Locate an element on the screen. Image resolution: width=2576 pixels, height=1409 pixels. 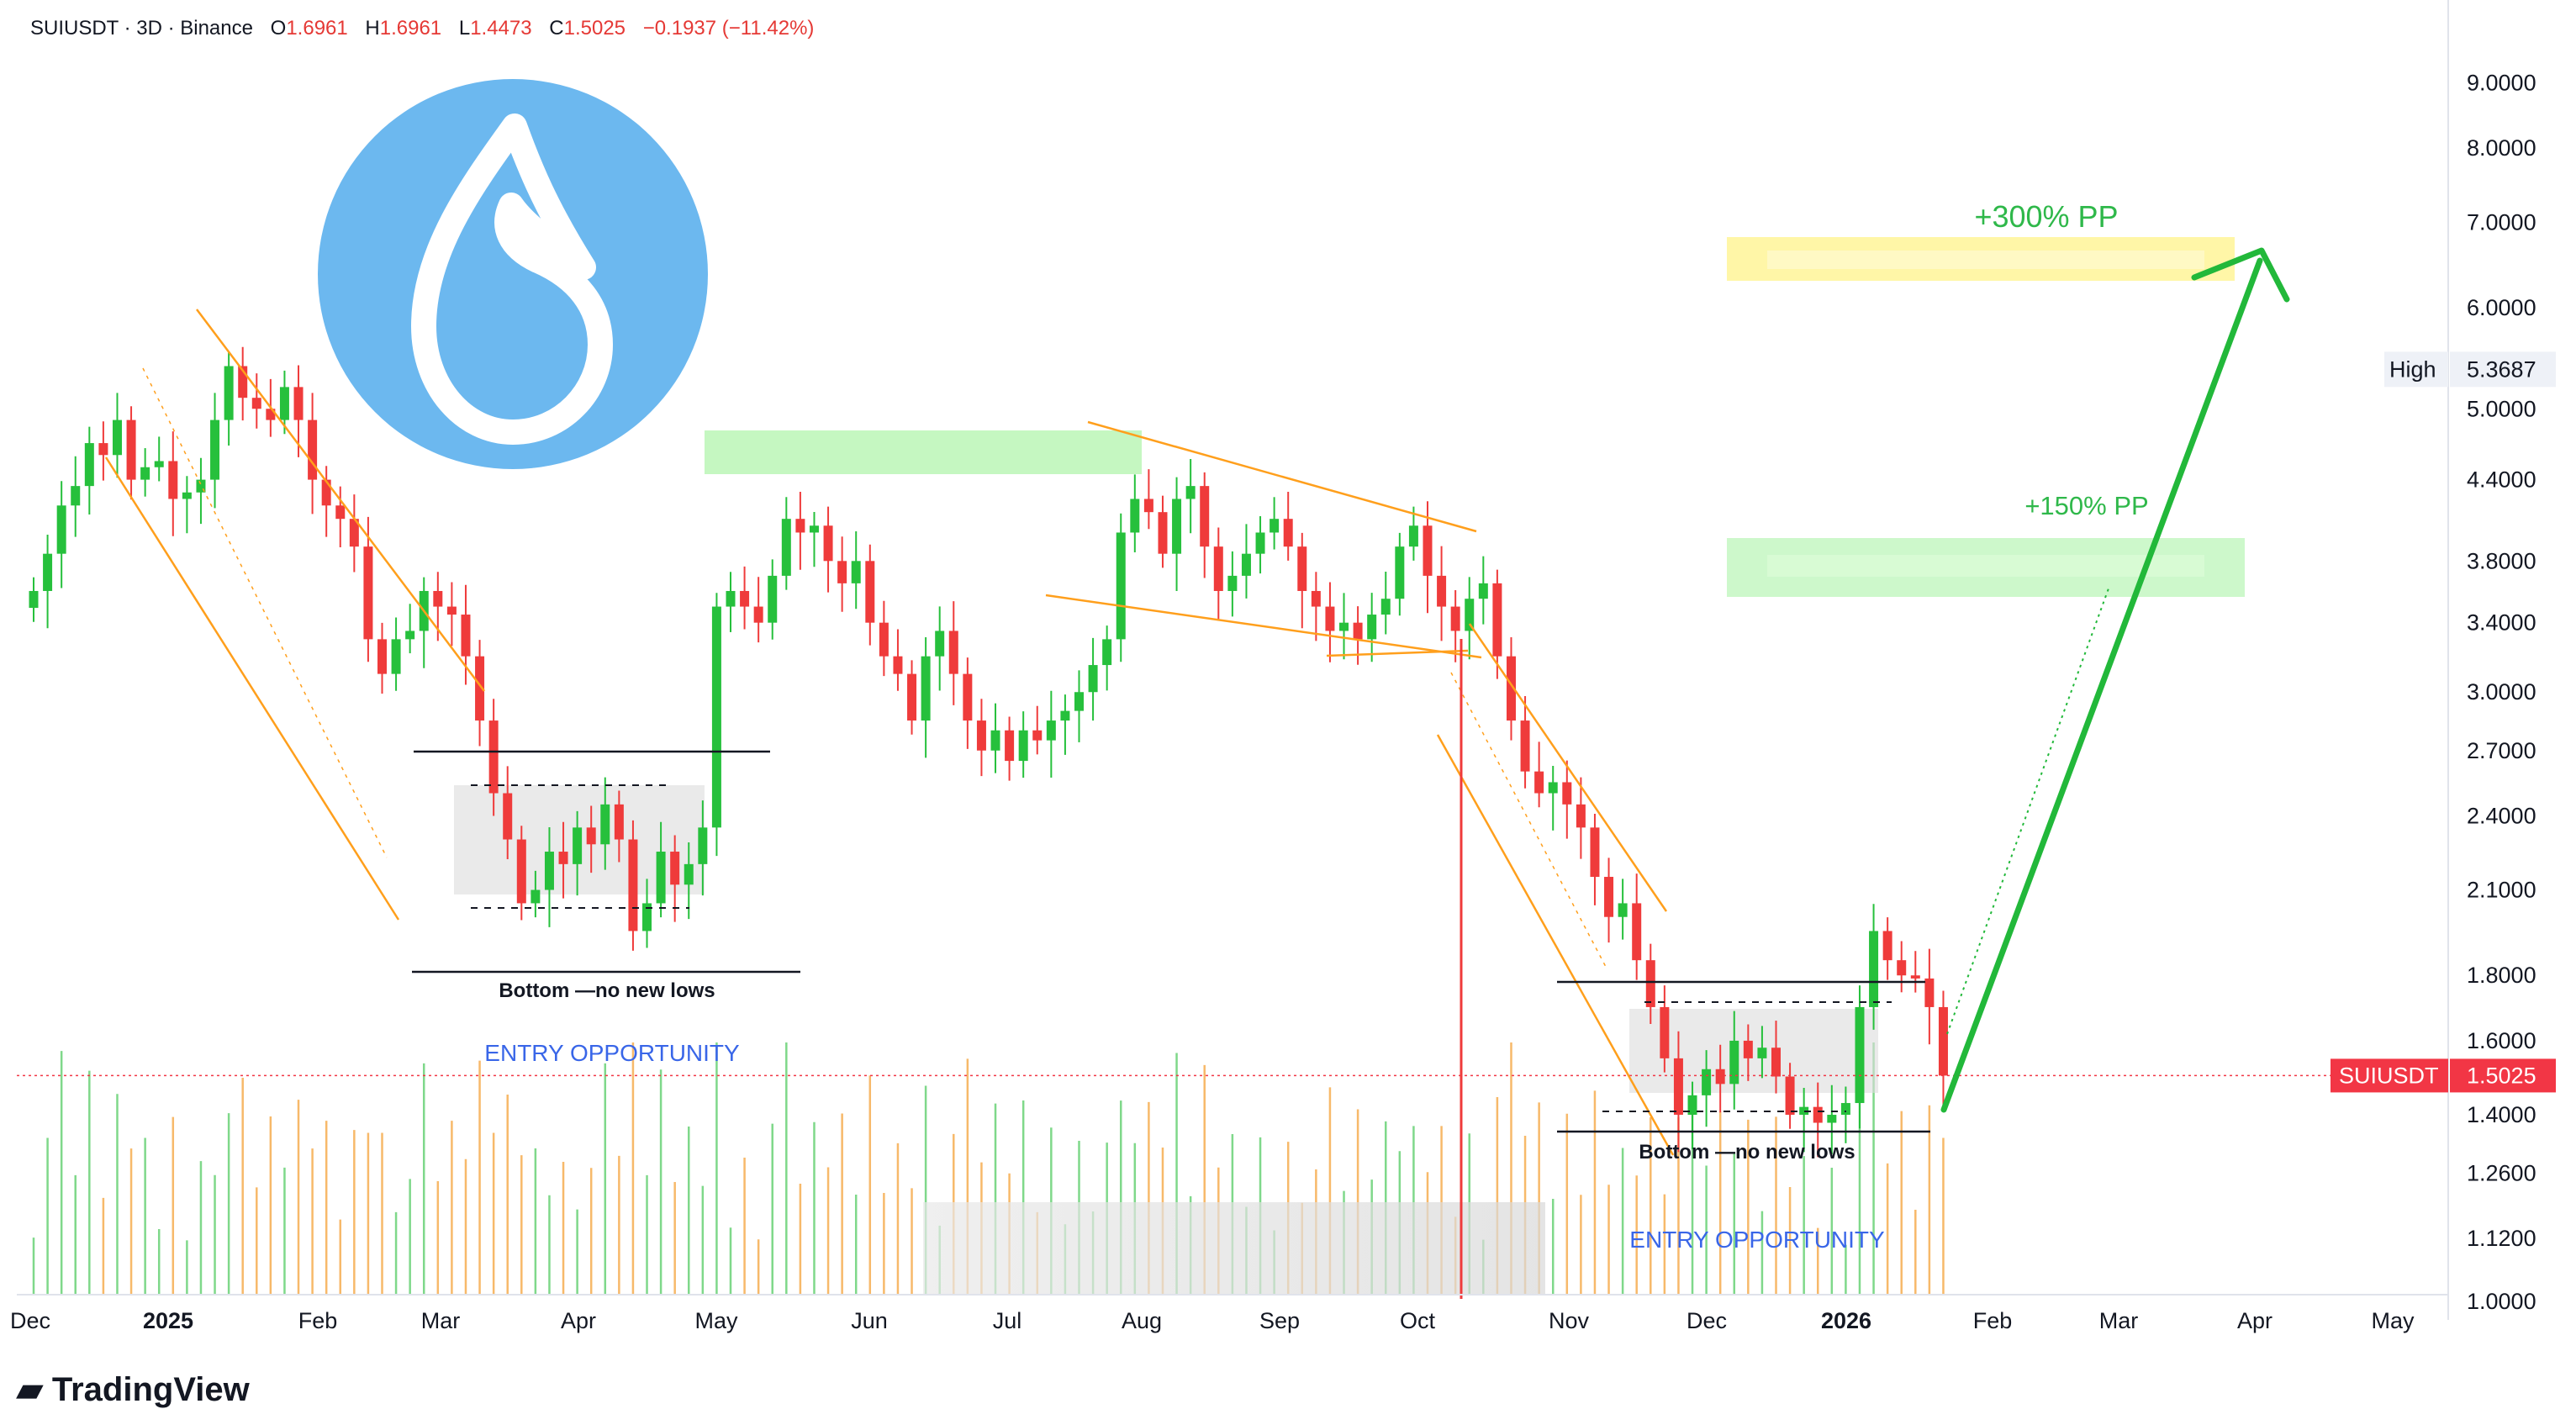
symbol-price-tag is located at coordinates (2389, 1075).